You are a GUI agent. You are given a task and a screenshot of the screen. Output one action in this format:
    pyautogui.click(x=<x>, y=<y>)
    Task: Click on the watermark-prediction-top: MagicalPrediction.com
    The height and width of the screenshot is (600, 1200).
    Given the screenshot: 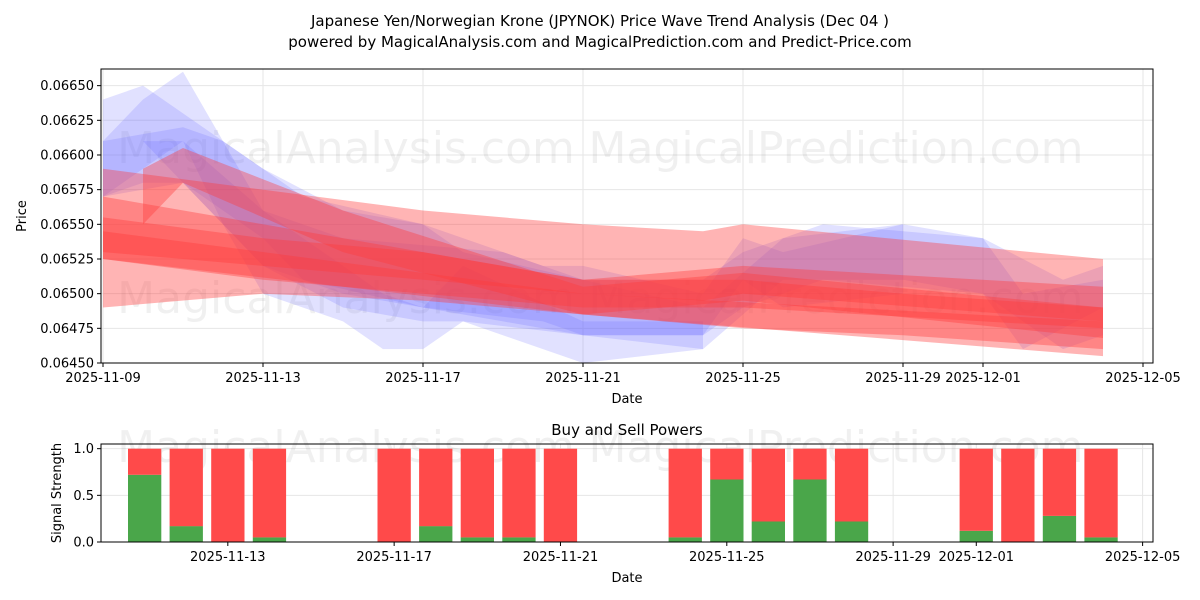 What is the action you would take?
    pyautogui.click(x=836, y=148)
    